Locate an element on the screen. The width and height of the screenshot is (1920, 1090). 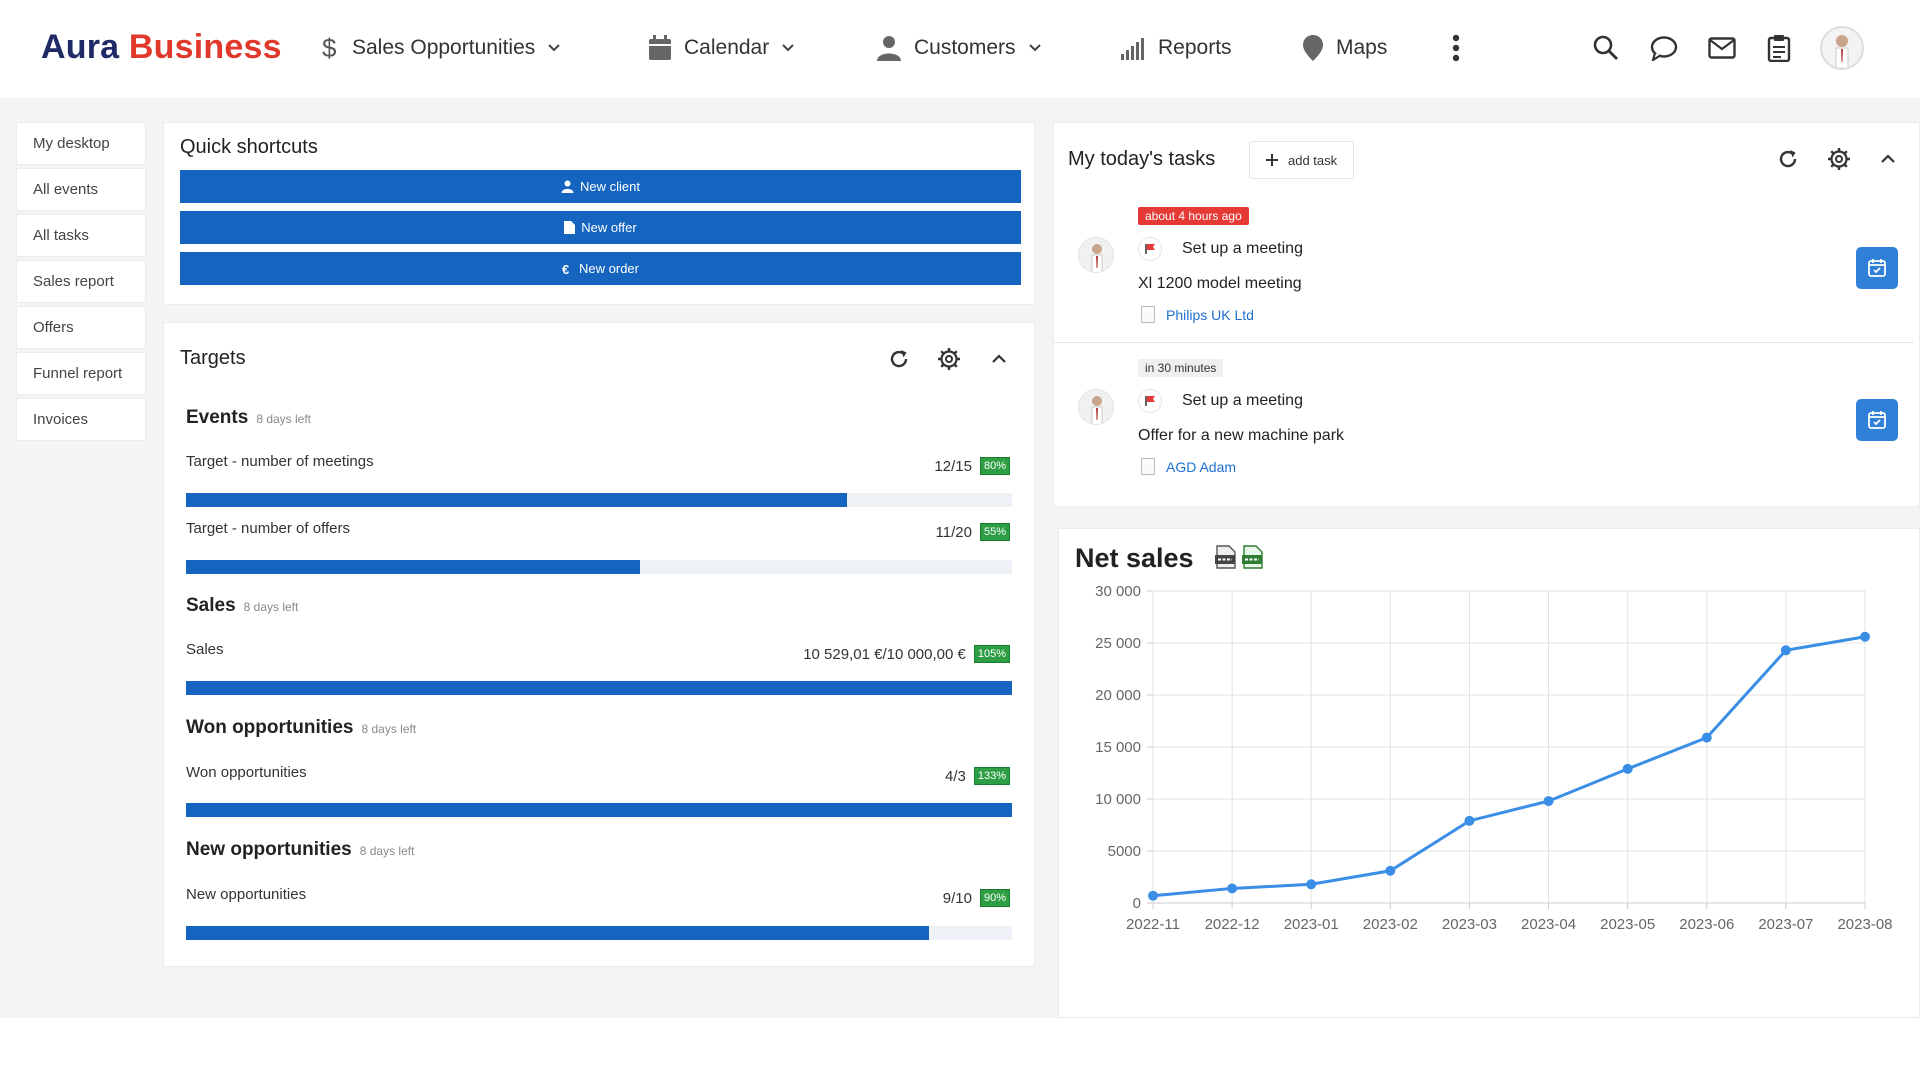
sidebar-item-label: Offers is located at coordinates (53, 327).